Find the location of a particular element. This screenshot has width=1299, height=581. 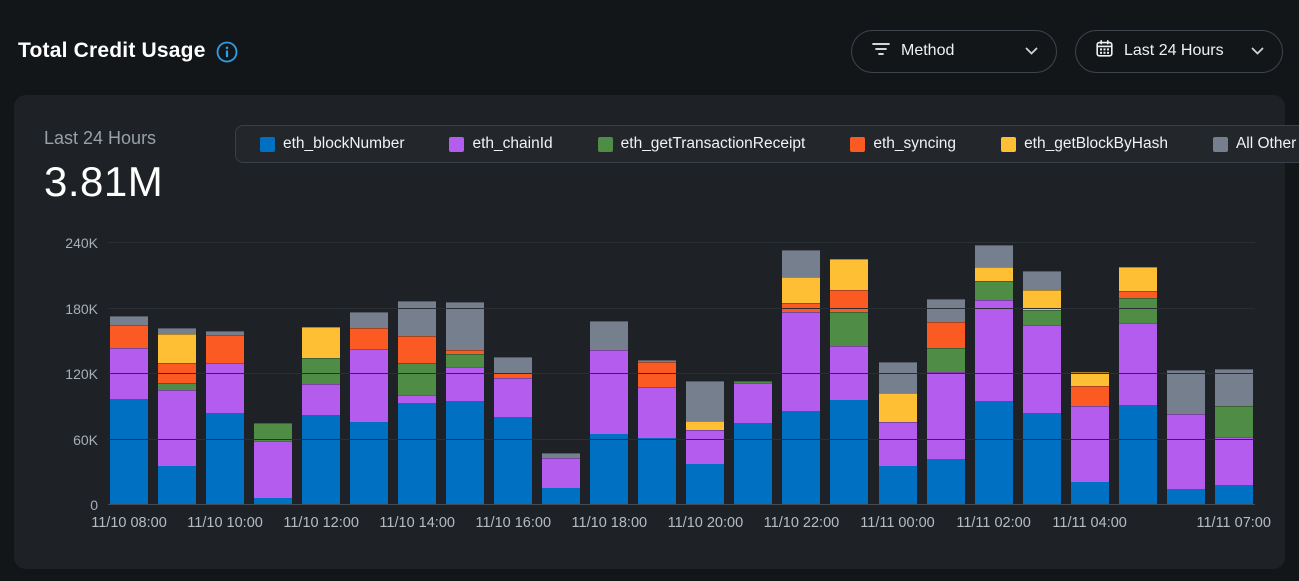

legend-item: eth_chainId is located at coordinates (501, 144).